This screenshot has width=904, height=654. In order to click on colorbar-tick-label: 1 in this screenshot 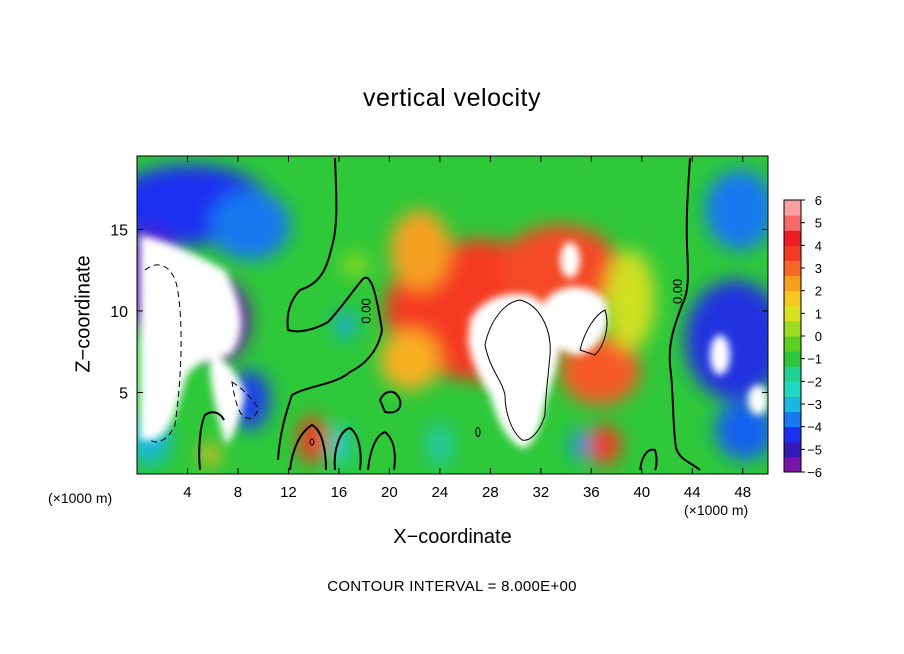, I will do `click(818, 313)`.